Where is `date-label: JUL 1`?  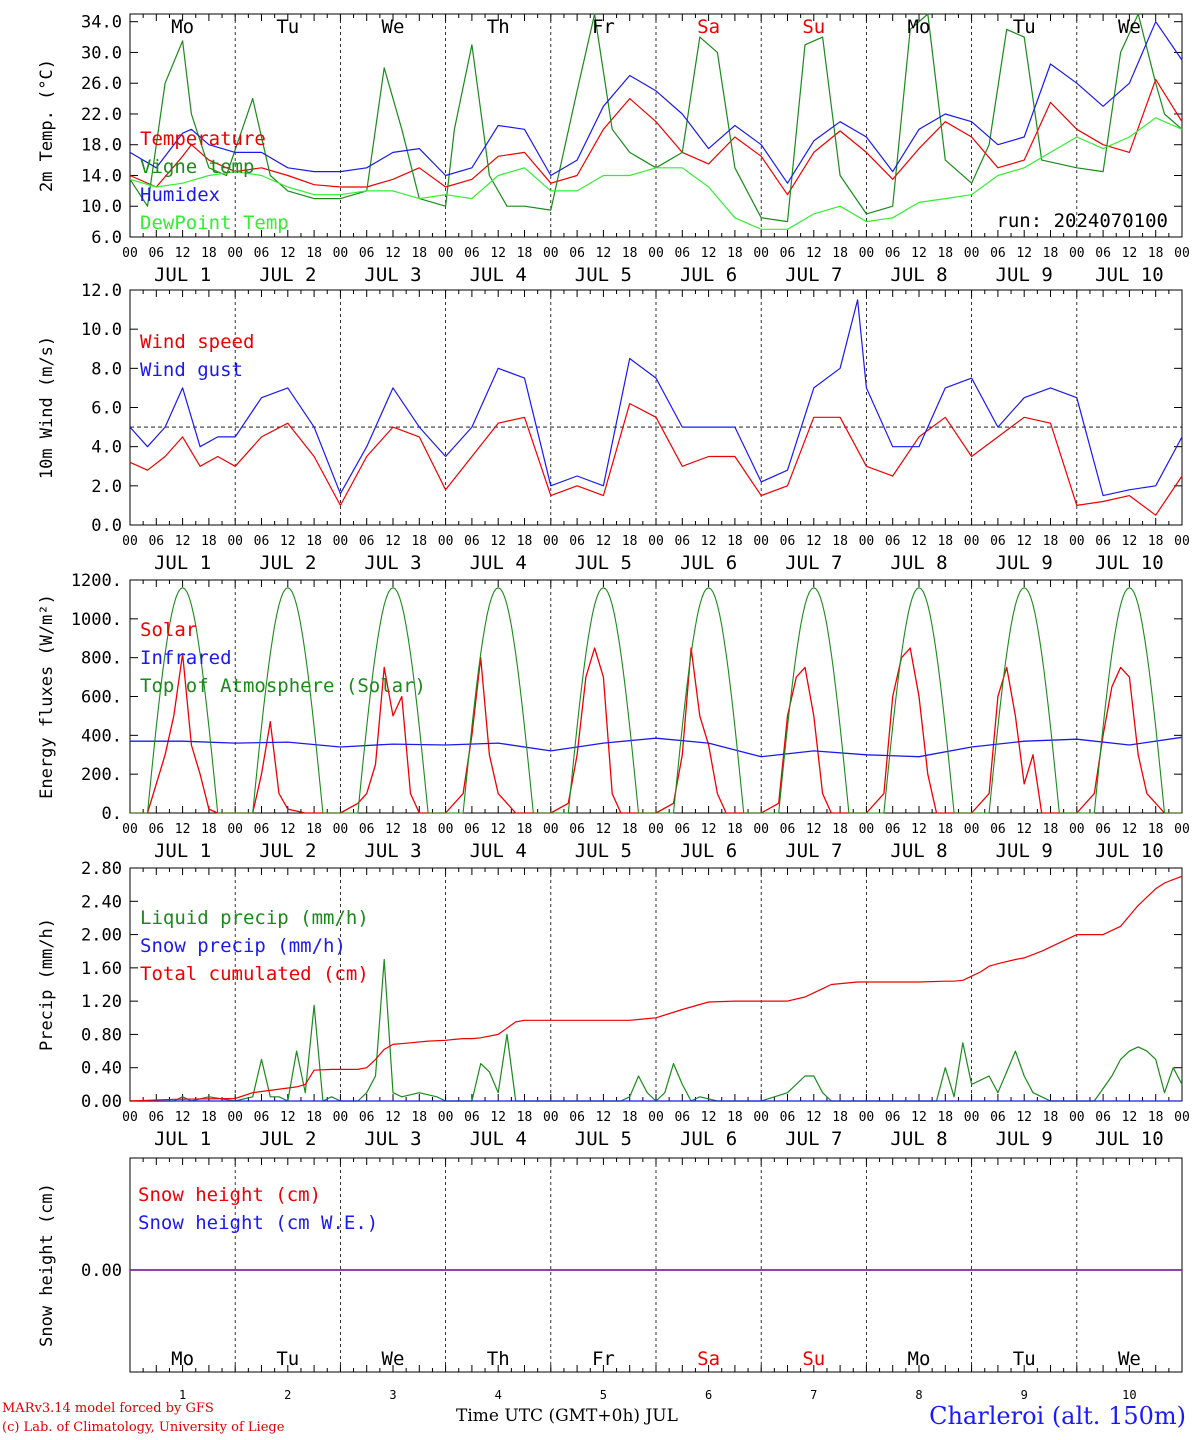 date-label: JUL 1 is located at coordinates (182, 275).